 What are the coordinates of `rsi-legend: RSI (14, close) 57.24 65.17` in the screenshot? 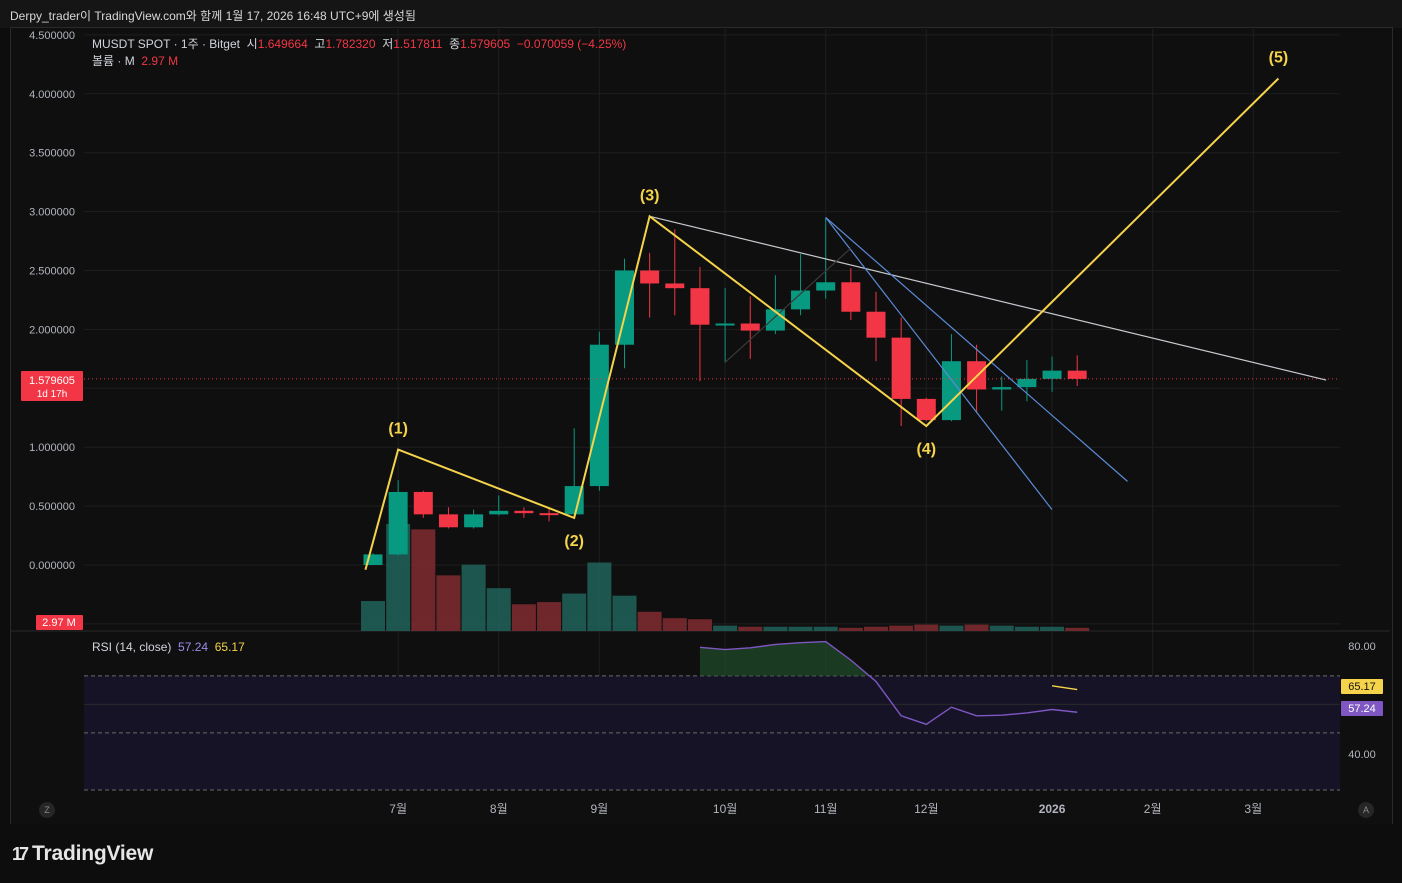 It's located at (168, 647).